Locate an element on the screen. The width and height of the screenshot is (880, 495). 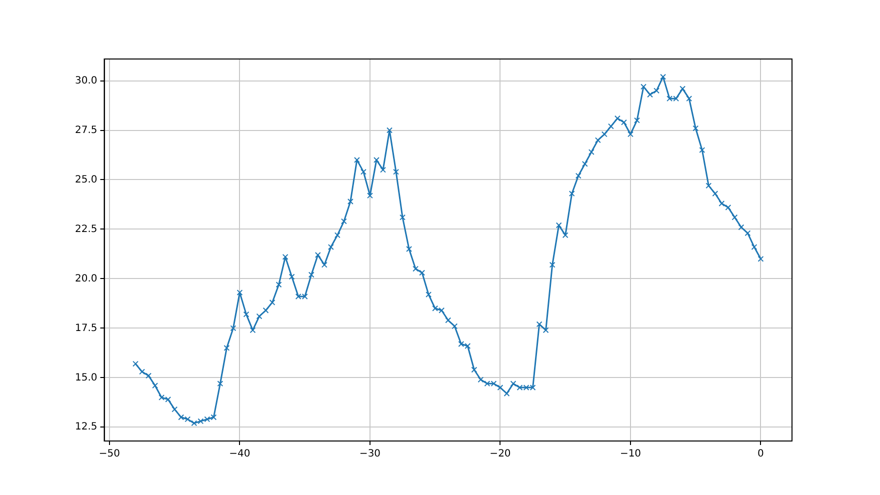
x-tick-label: −30 is located at coordinates (370, 454).